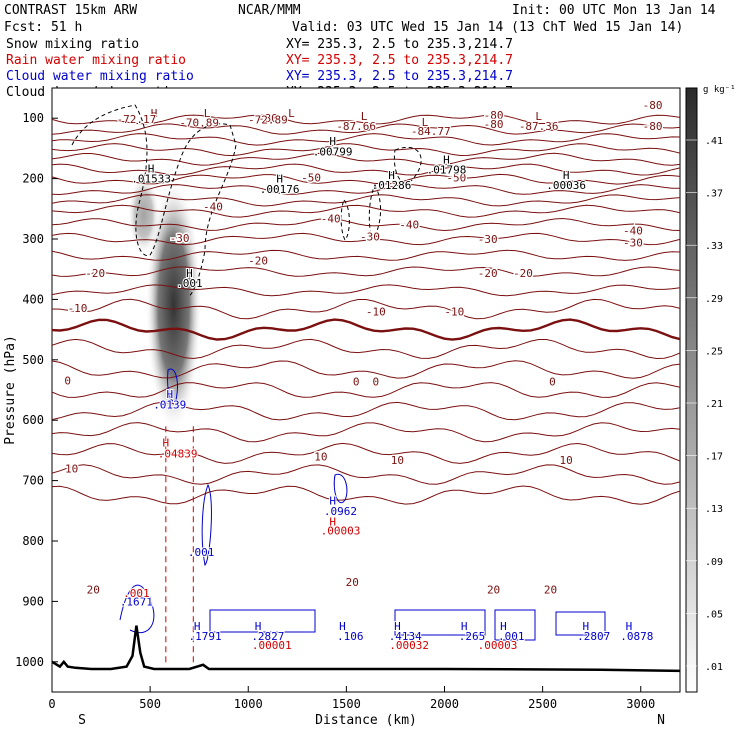 The image size is (740, 740). I want to click on colorbar-bar, so click(691, 390).